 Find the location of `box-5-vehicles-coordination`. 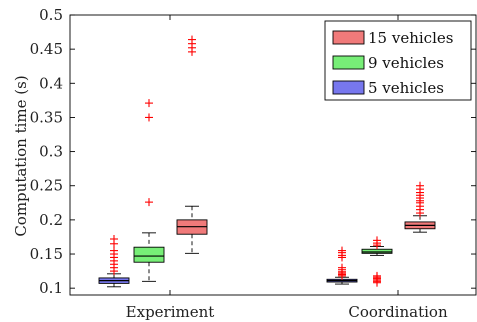

box-5-vehicles-coordination is located at coordinates (342, 265).